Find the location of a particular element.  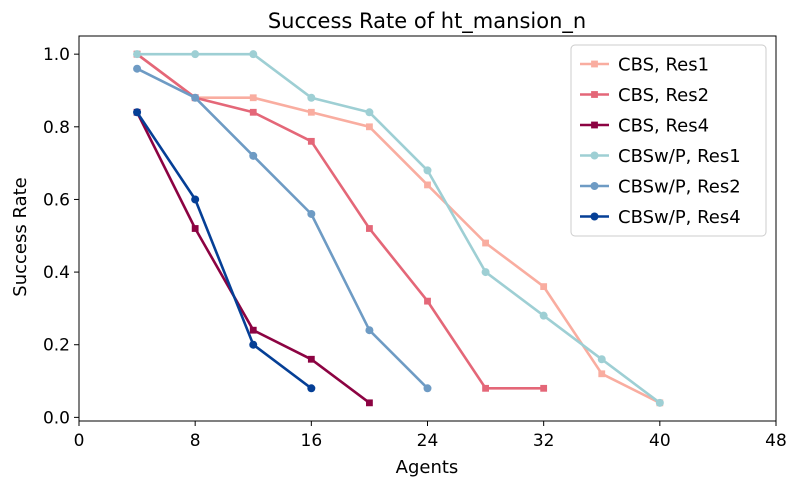

legend-label: CBS, Res2 is located at coordinates (663, 95).